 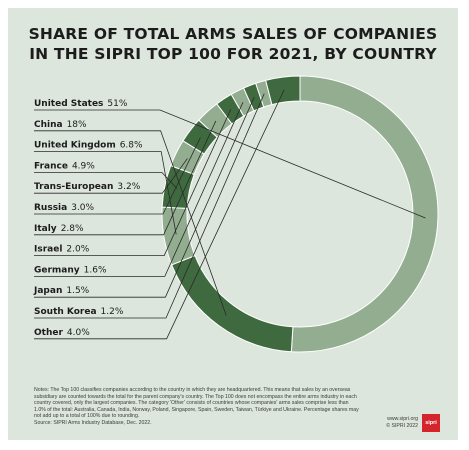 What do you see at coordinates (402, 419) in the screenshot?
I see `credit-url: www.sipri.org` at bounding box center [402, 419].